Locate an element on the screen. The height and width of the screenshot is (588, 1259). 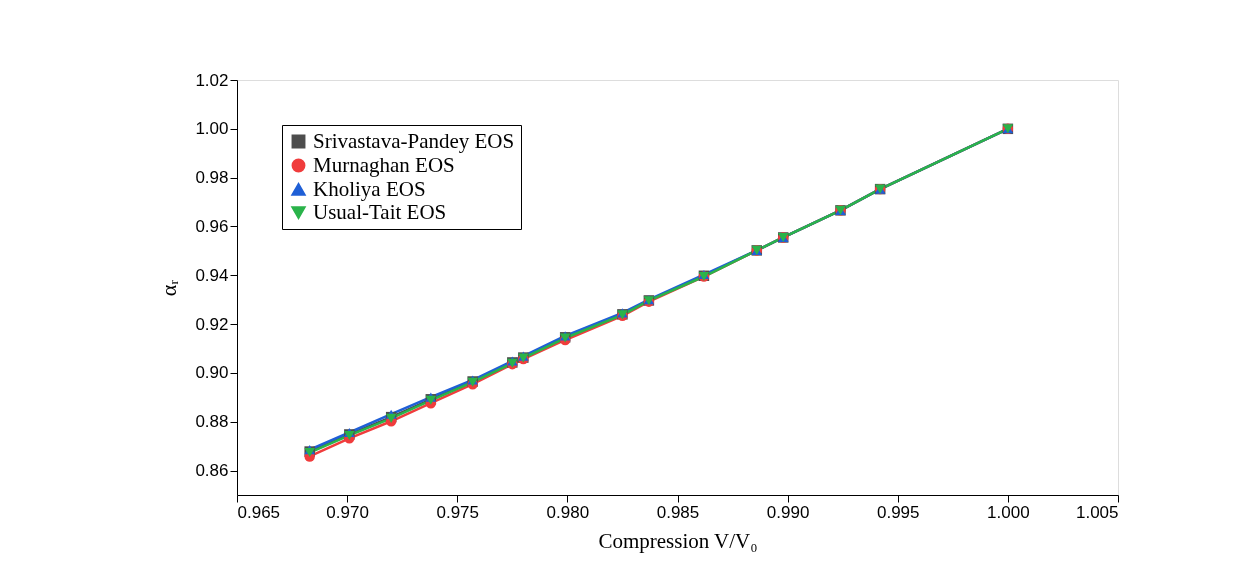
x-tick-label: 0.985 is located at coordinates (678, 512).